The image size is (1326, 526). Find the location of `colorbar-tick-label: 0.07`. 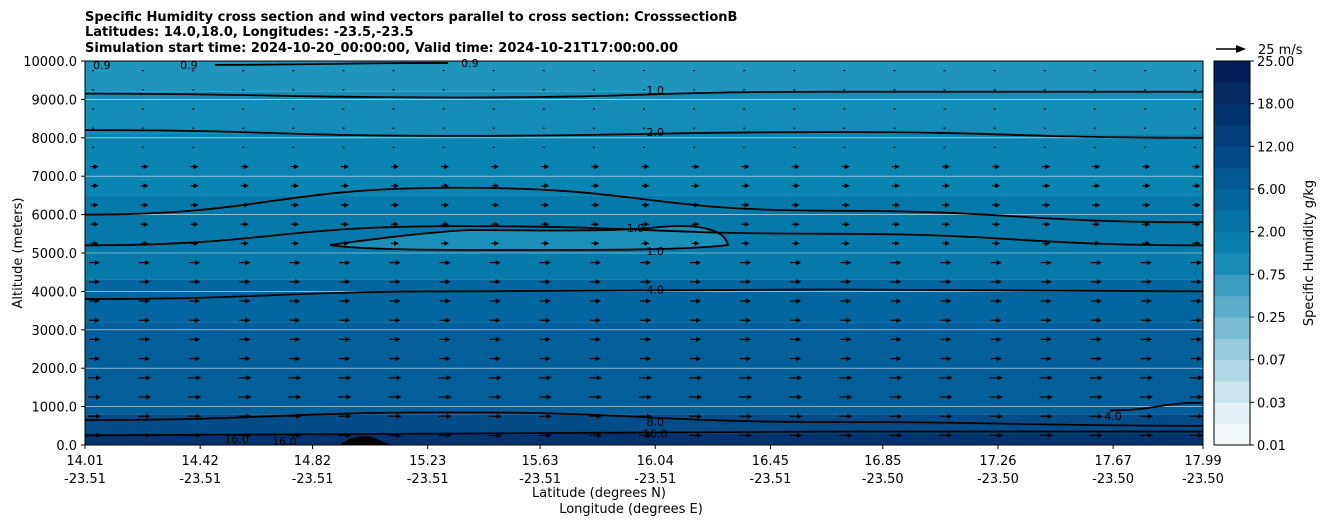

colorbar-tick-label: 0.07 is located at coordinates (1271, 361).